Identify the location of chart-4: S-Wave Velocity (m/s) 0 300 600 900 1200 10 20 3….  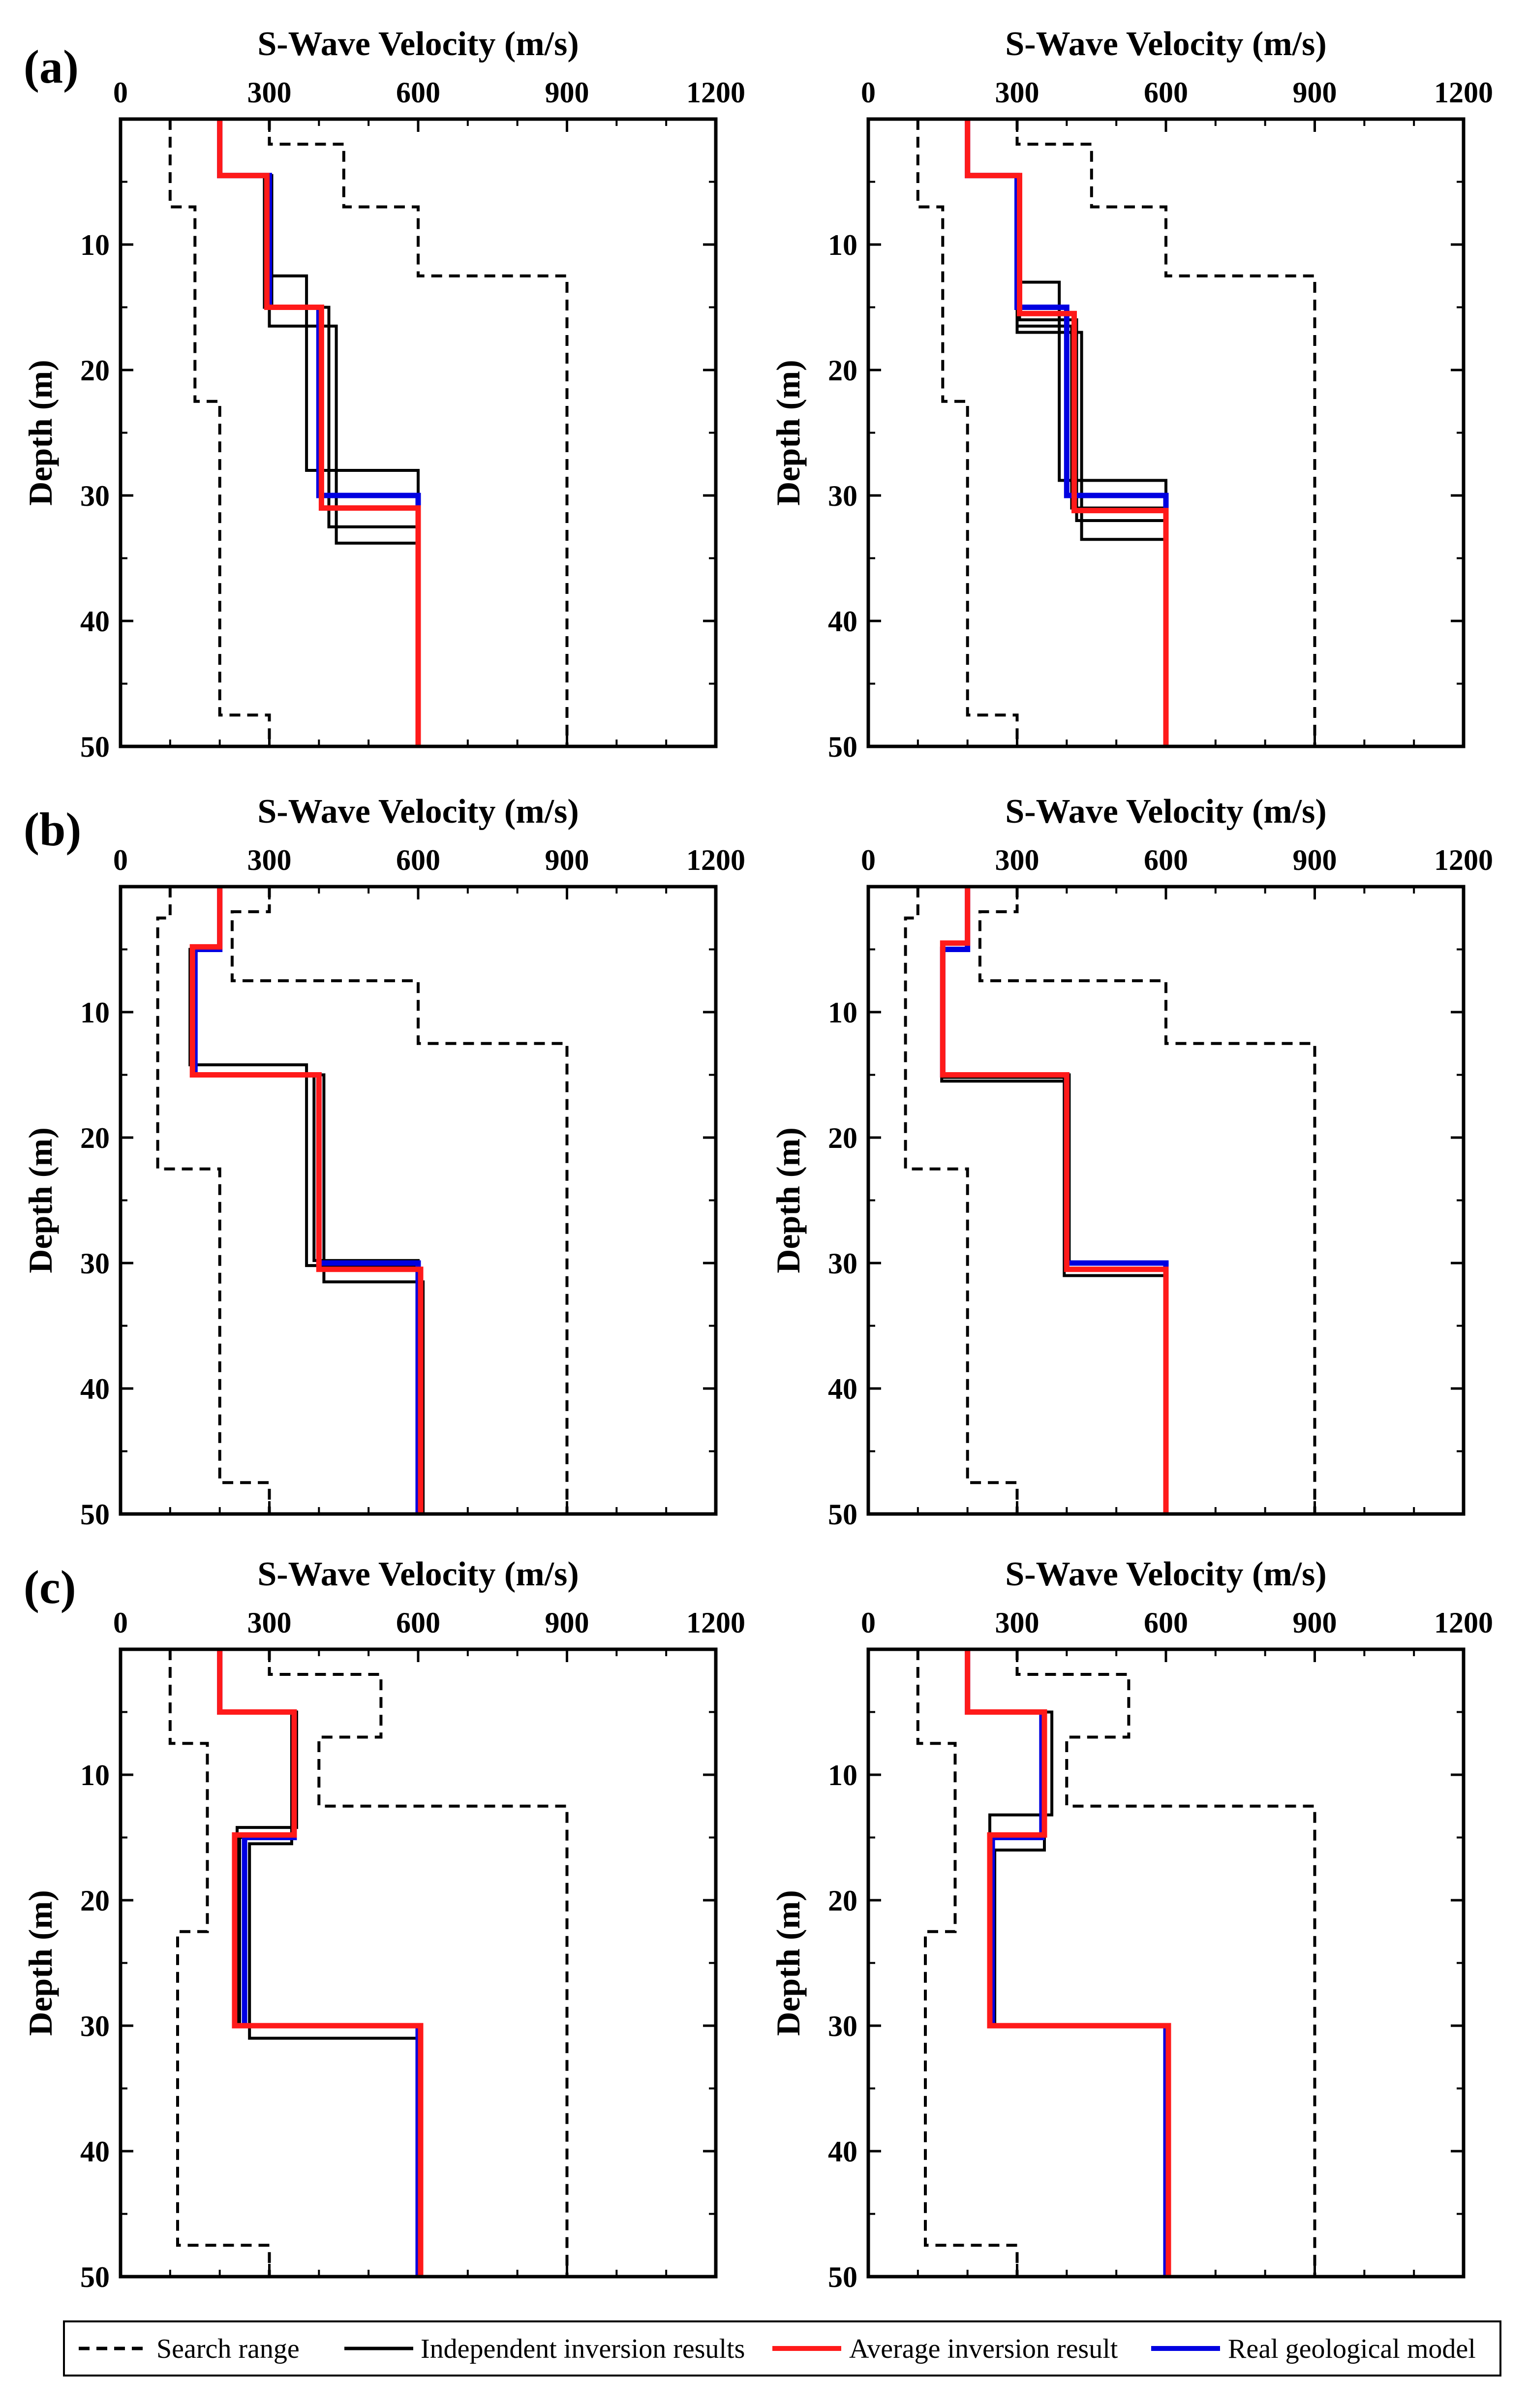
(1131, 1162).